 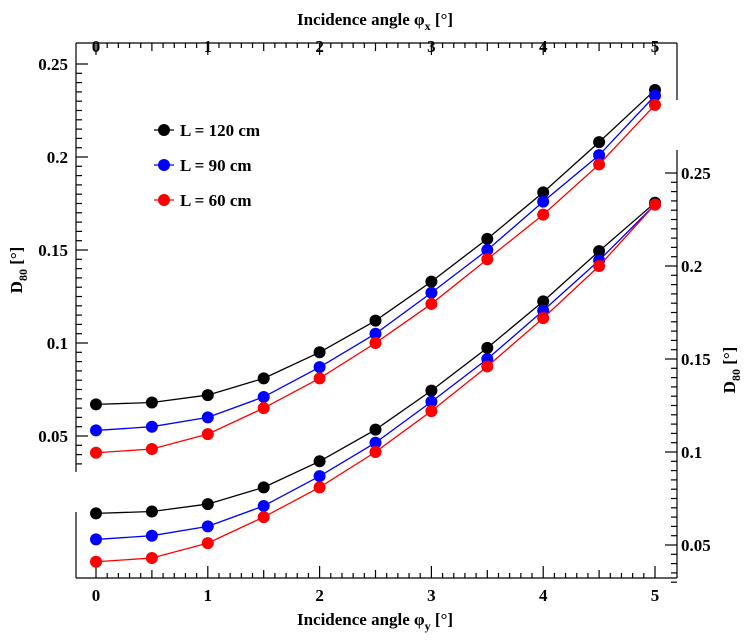 What do you see at coordinates (216, 165) in the screenshot?
I see `legend-label: L = 90 cm` at bounding box center [216, 165].